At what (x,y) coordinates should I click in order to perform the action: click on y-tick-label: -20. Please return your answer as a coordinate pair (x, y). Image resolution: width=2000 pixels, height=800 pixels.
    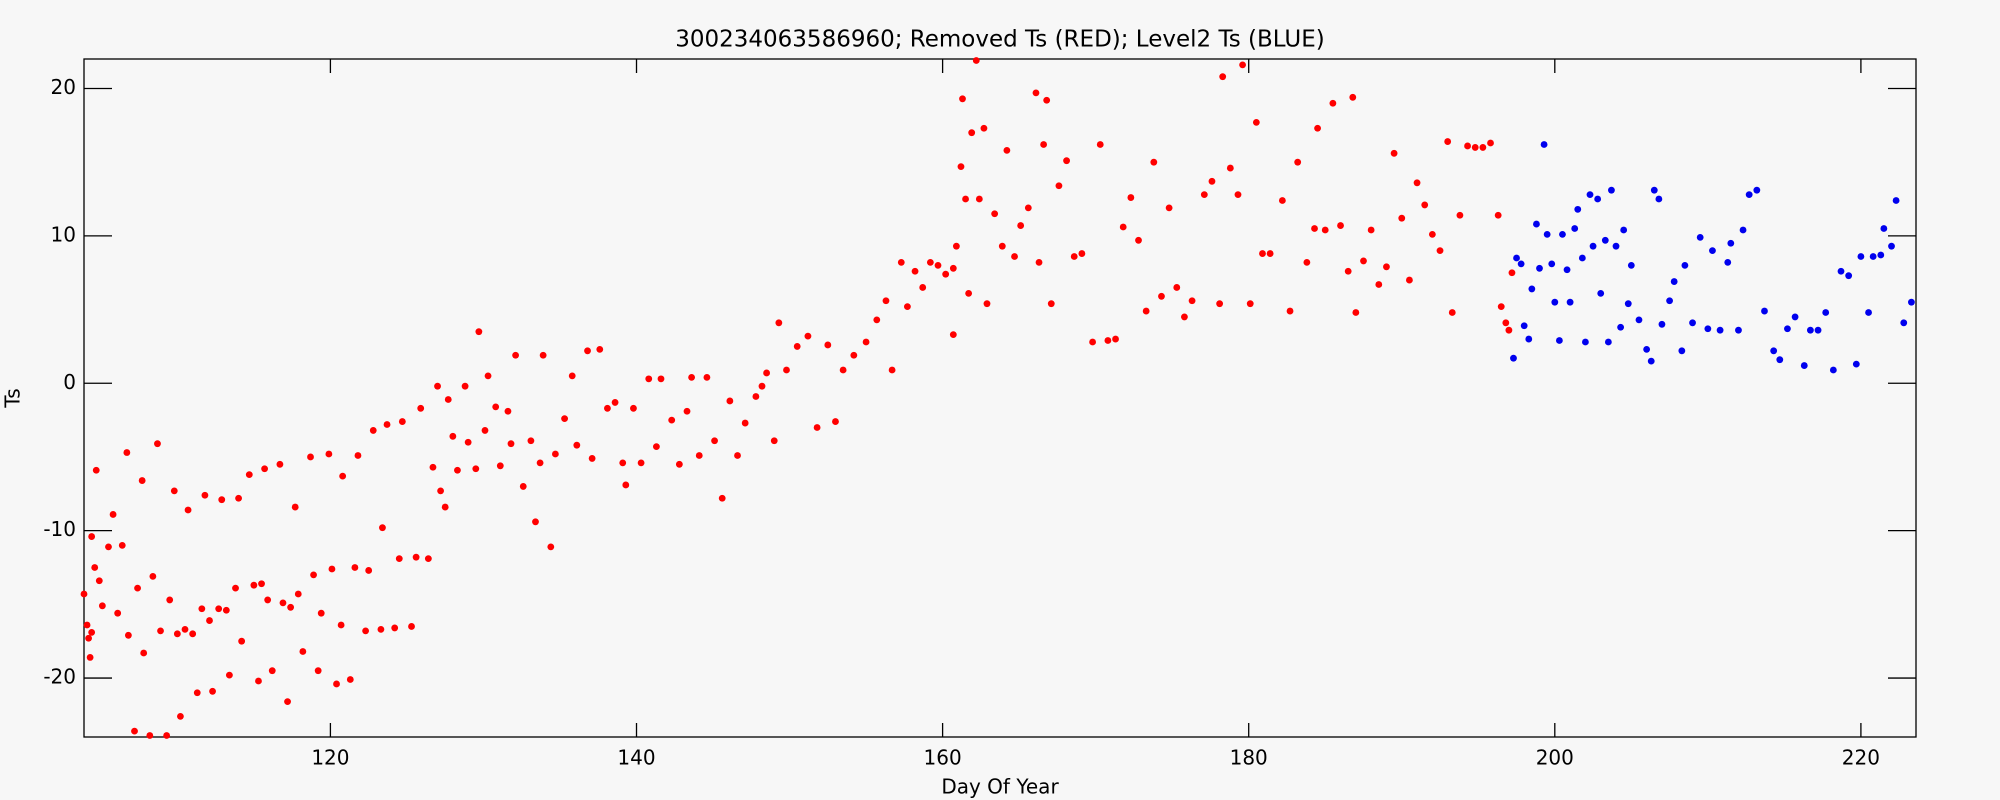
    Looking at the image, I should click on (59, 677).